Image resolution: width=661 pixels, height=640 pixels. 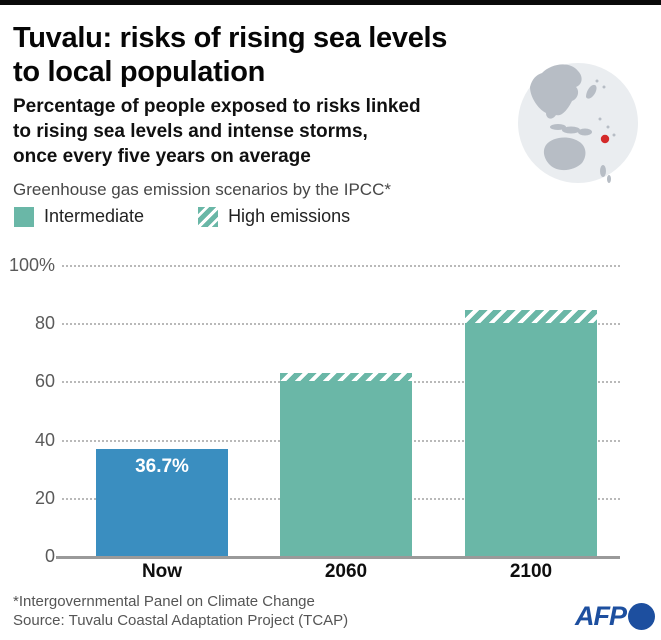 What do you see at coordinates (230, 38) in the screenshot?
I see `title-line-1: Tuvalu: risks of rising sea levels` at bounding box center [230, 38].